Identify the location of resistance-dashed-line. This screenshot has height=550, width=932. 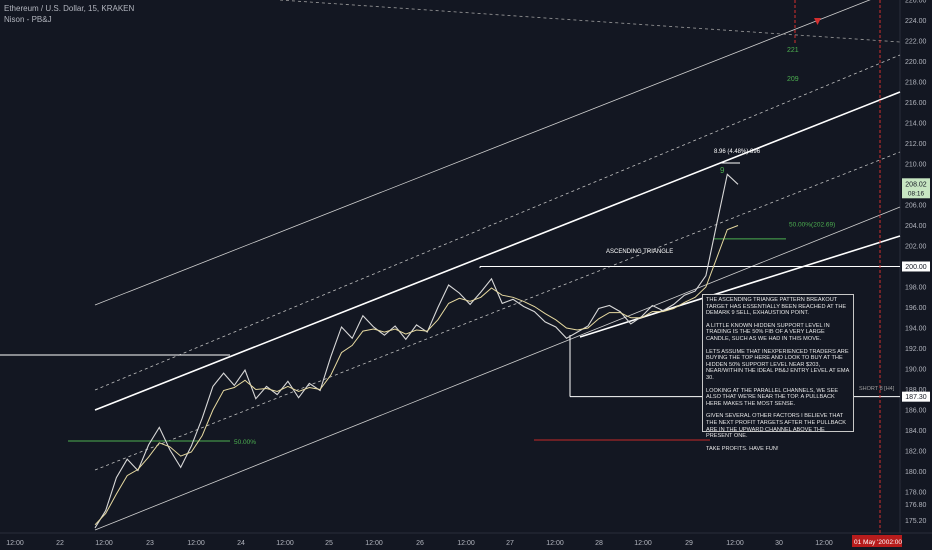
(590, 21).